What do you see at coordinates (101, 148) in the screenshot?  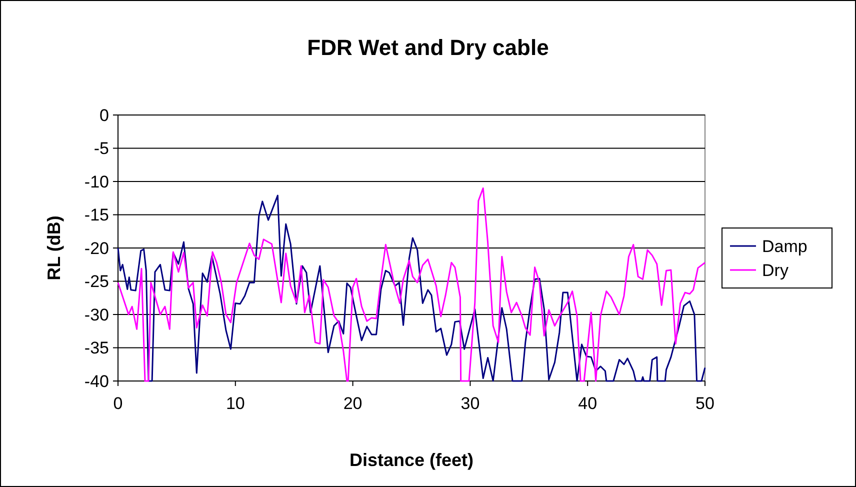 I see `y-tick-label: -5` at bounding box center [101, 148].